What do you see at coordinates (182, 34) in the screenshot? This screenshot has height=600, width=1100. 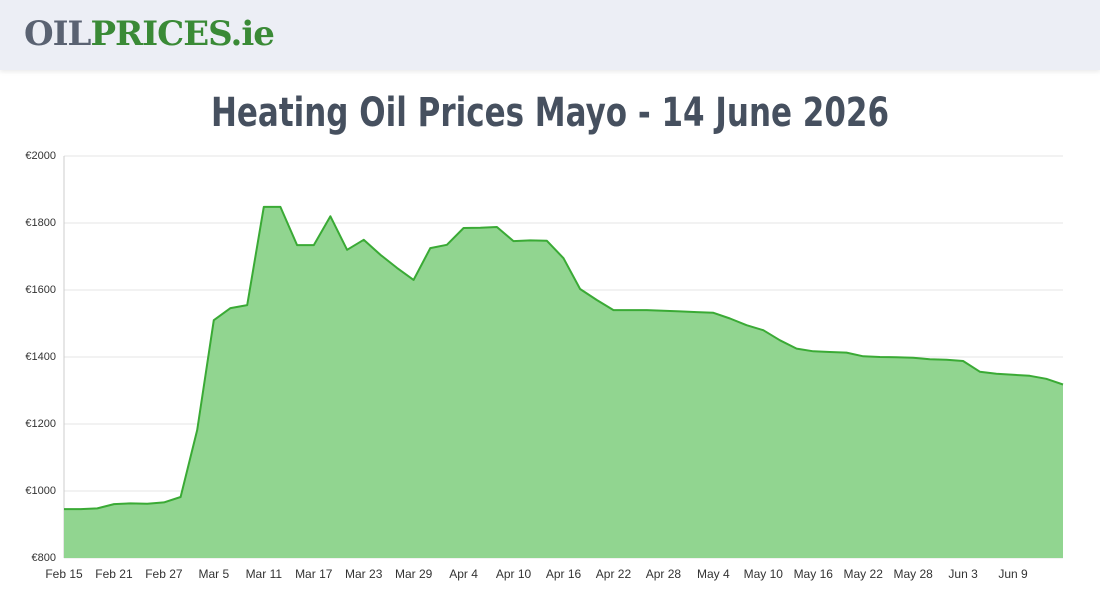 I see `logo-text: PRICES.ie` at bounding box center [182, 34].